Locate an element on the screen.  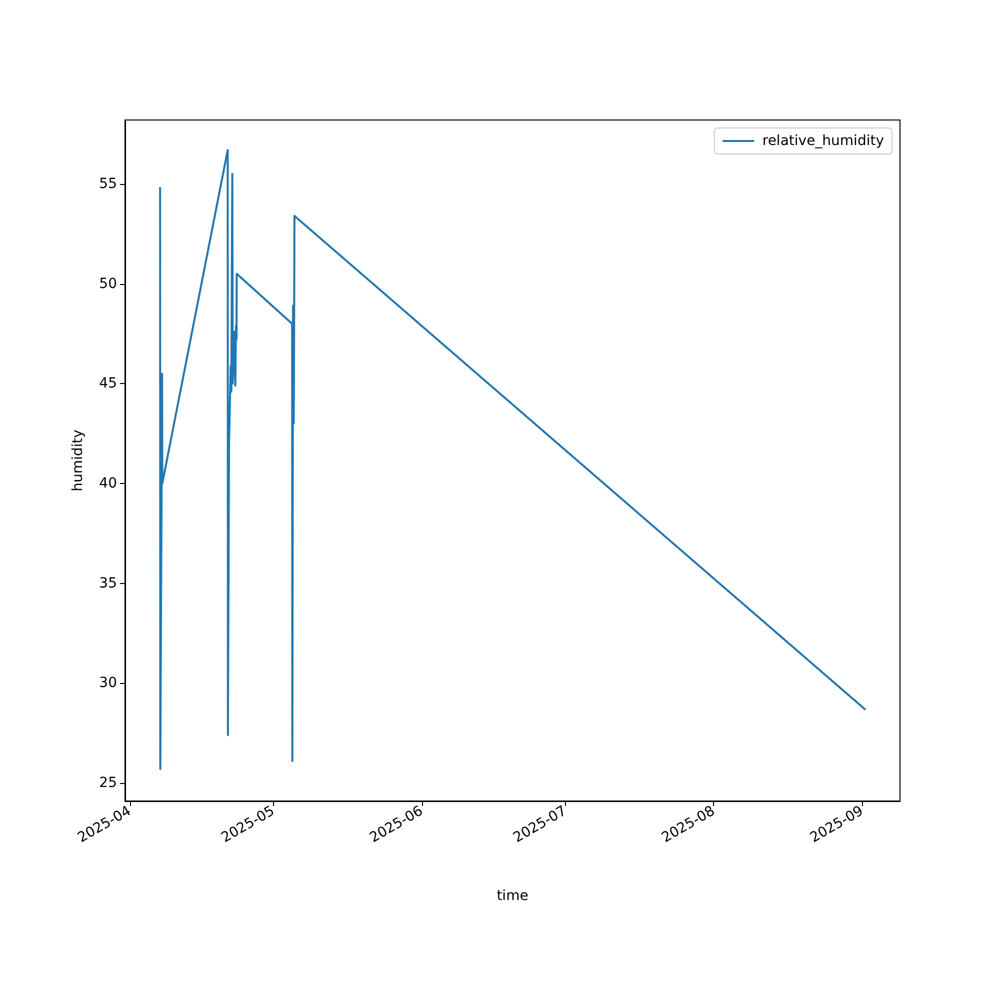
y-tick-label: 50 is located at coordinates (108, 284).